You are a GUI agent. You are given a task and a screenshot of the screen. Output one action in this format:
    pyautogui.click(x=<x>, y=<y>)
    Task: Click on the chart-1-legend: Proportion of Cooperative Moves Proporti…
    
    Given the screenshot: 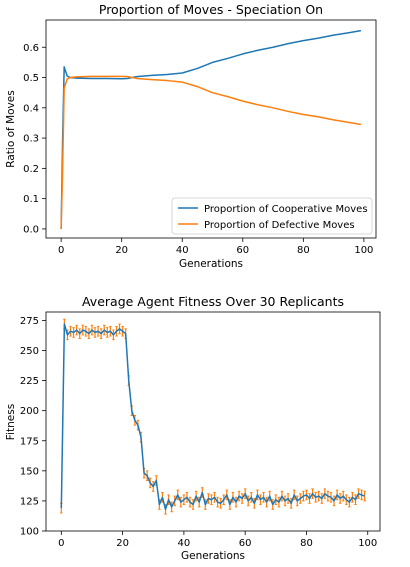 What is the action you would take?
    pyautogui.click(x=272, y=216)
    